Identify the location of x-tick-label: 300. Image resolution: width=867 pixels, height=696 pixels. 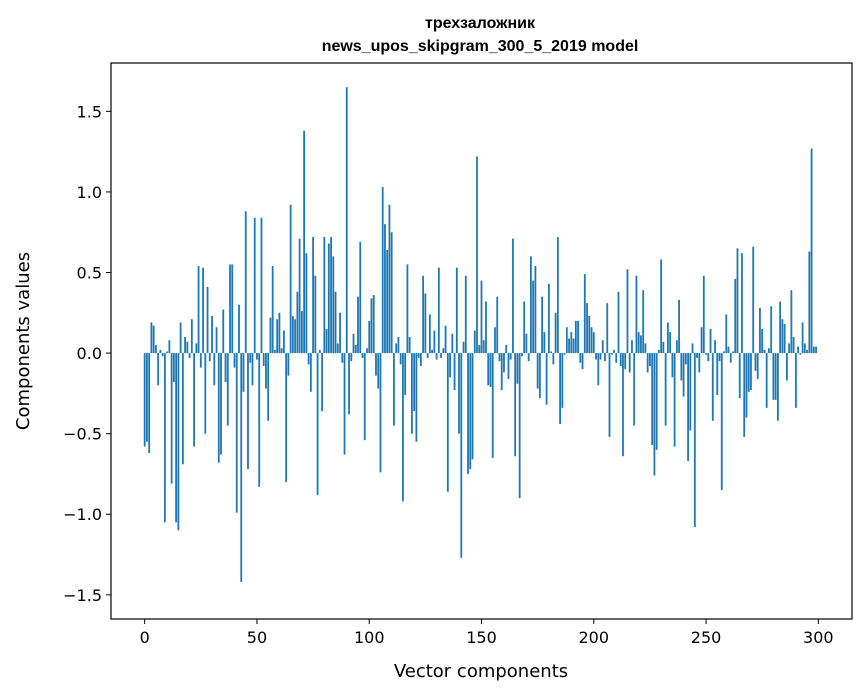
(818, 637).